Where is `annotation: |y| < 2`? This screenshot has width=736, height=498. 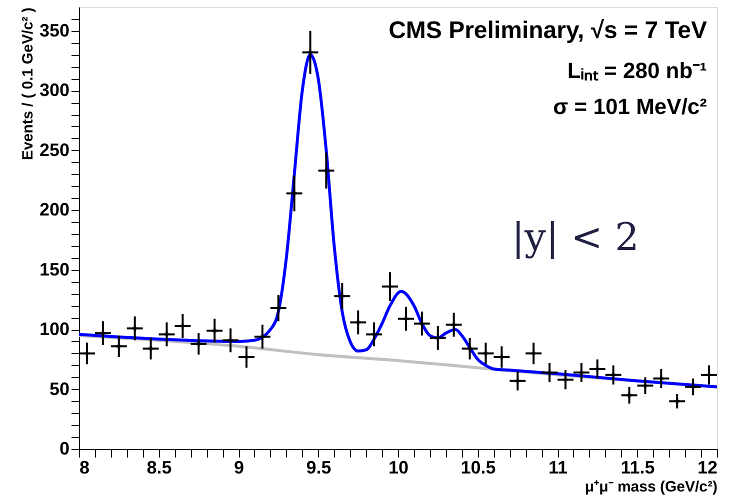 annotation: |y| < 2 is located at coordinates (575, 237).